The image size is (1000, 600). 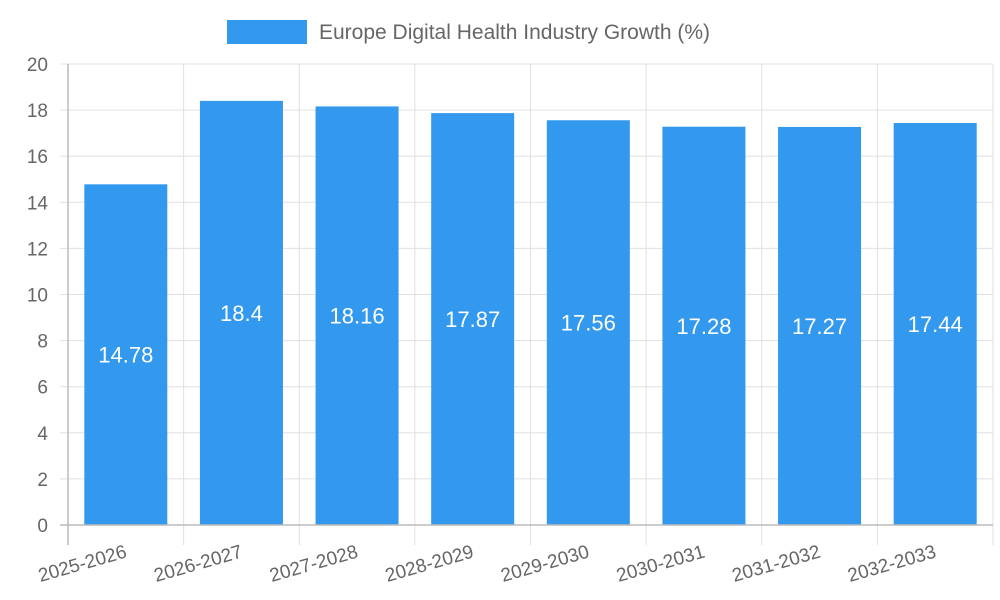 I want to click on y-tick-label: 8, so click(x=42, y=342).